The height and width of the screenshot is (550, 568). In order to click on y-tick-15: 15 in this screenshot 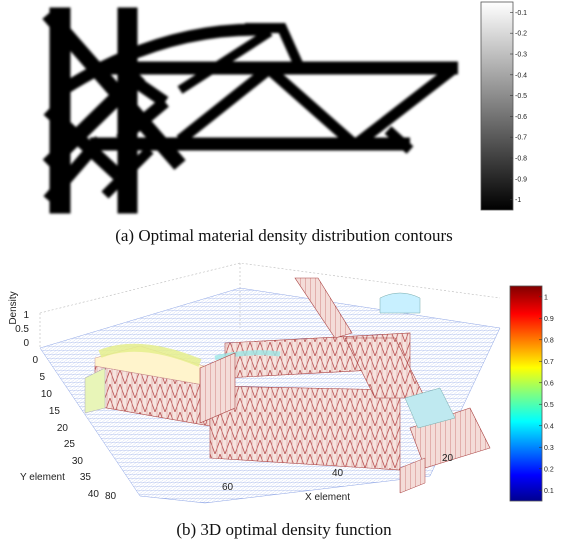, I will do `click(55, 411)`.